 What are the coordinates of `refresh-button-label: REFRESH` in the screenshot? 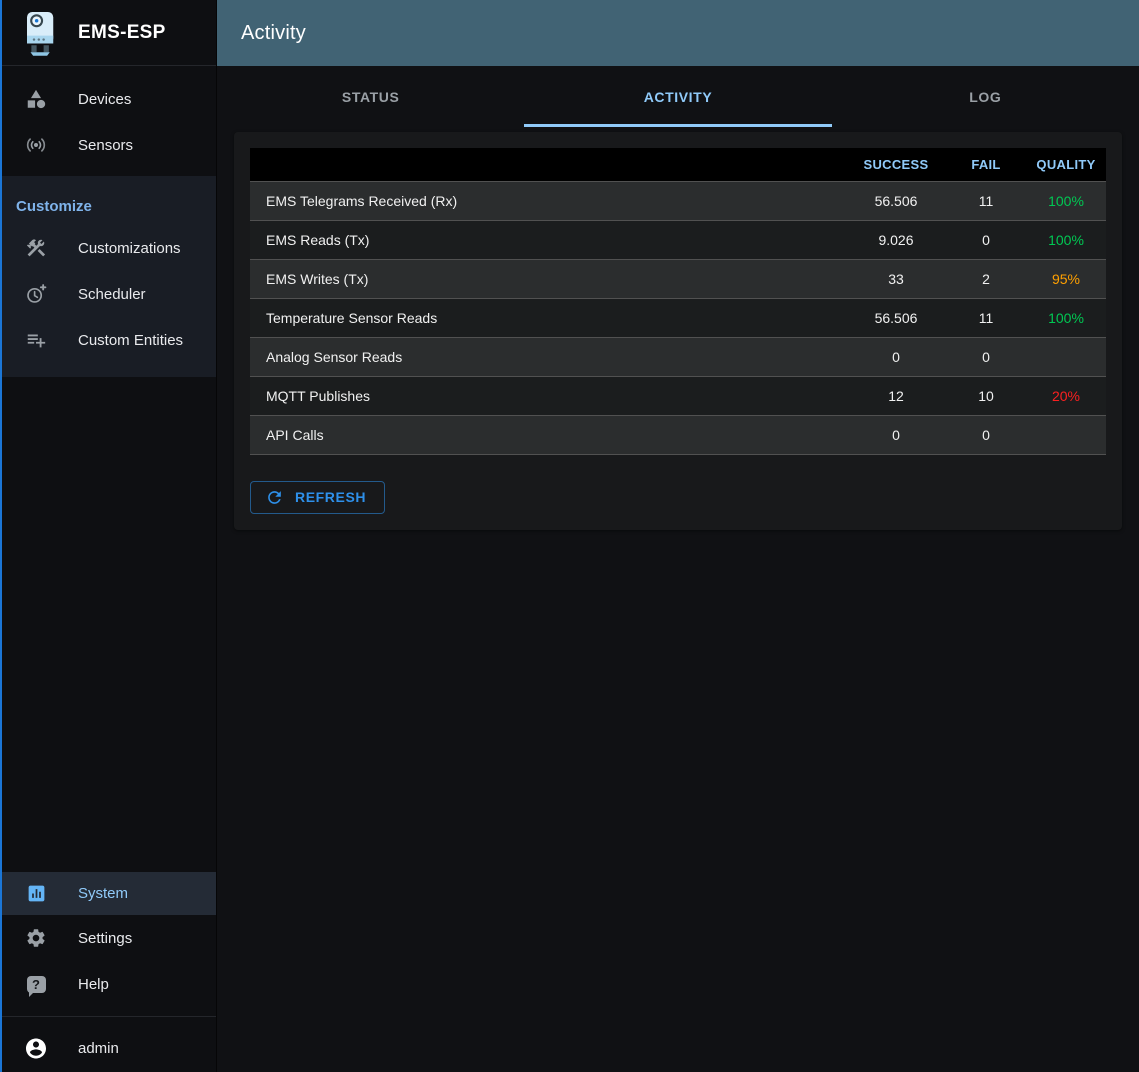 It's located at (331, 497).